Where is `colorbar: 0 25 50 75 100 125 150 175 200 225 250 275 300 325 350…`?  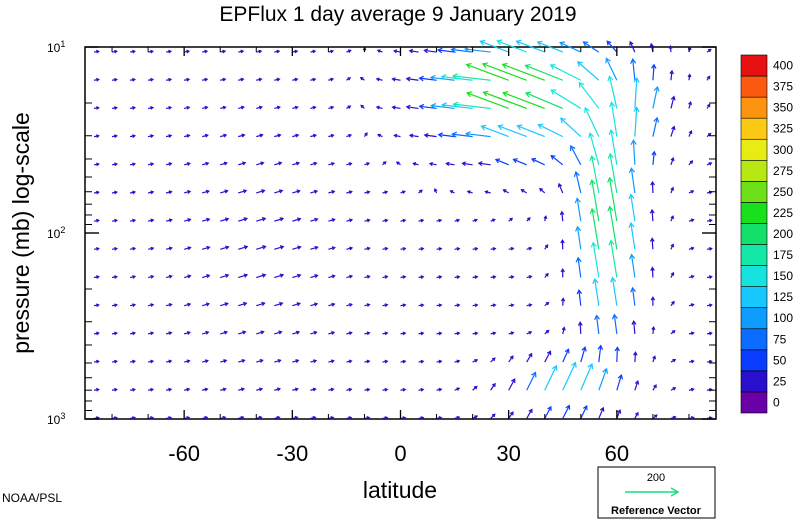 colorbar: 0 25 50 75 100 125 150 175 200 225 250 275 300 325 350… is located at coordinates (766, 234).